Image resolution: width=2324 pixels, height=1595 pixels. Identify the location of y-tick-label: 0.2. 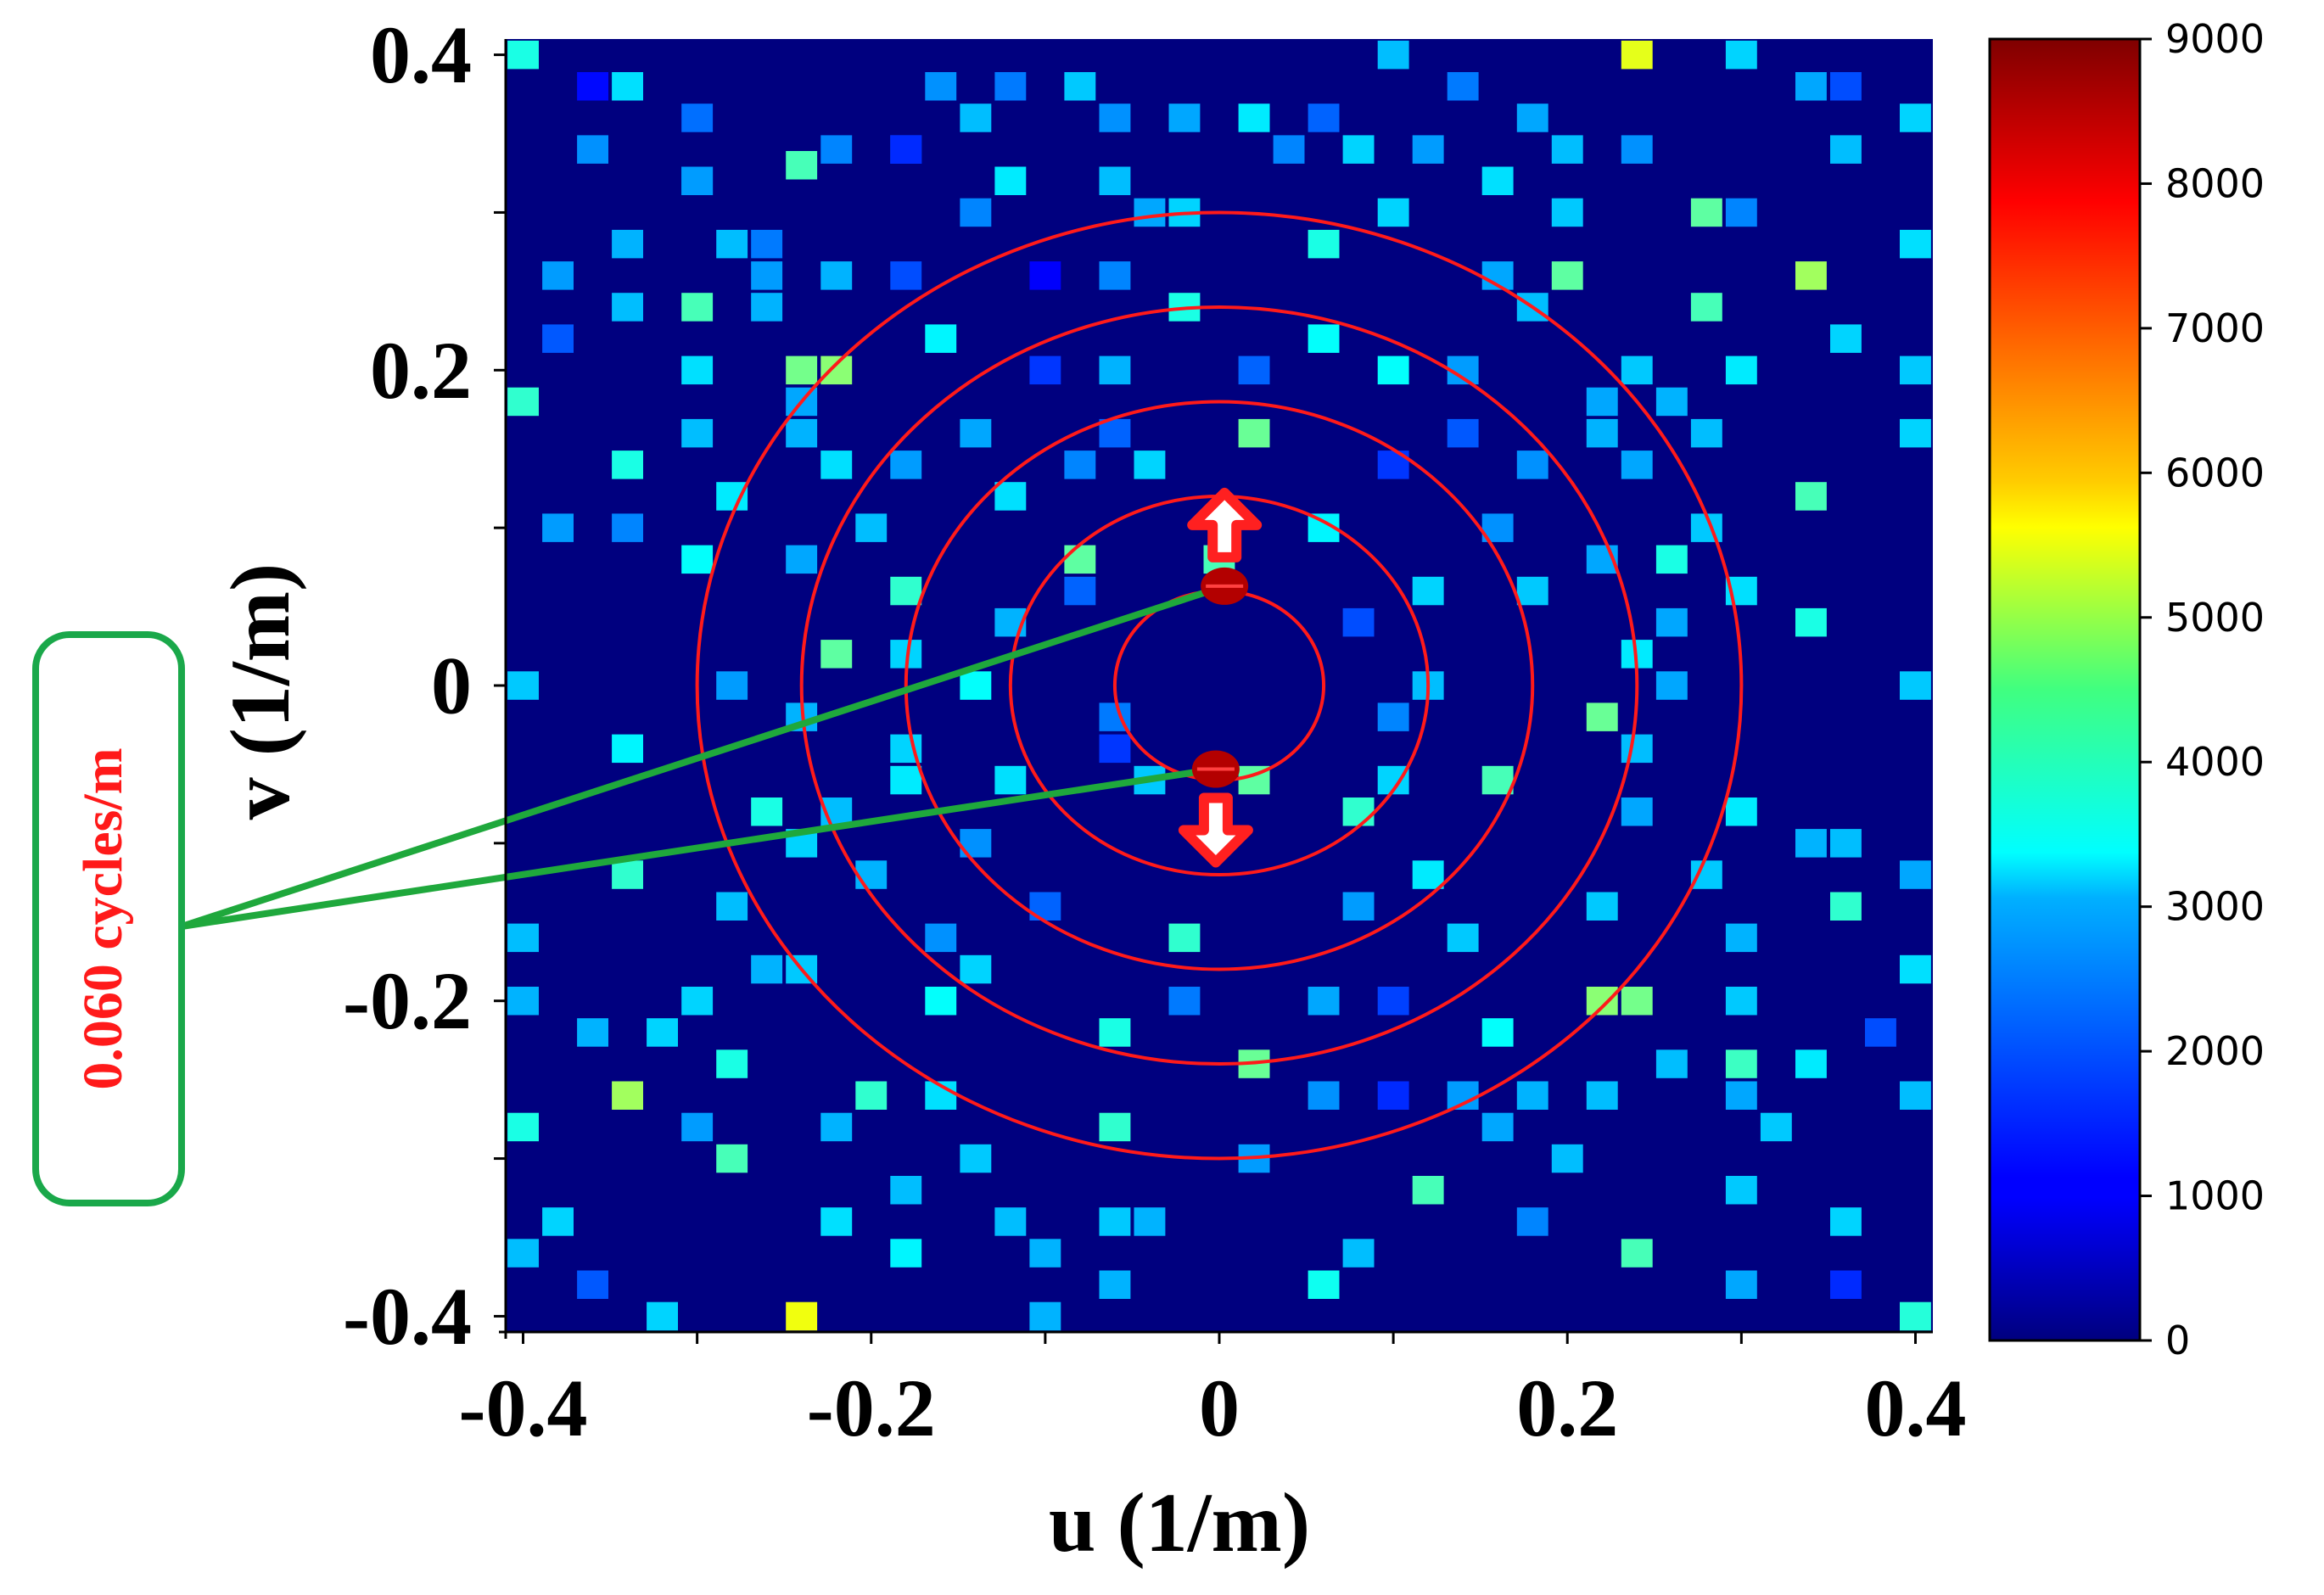
(421, 370).